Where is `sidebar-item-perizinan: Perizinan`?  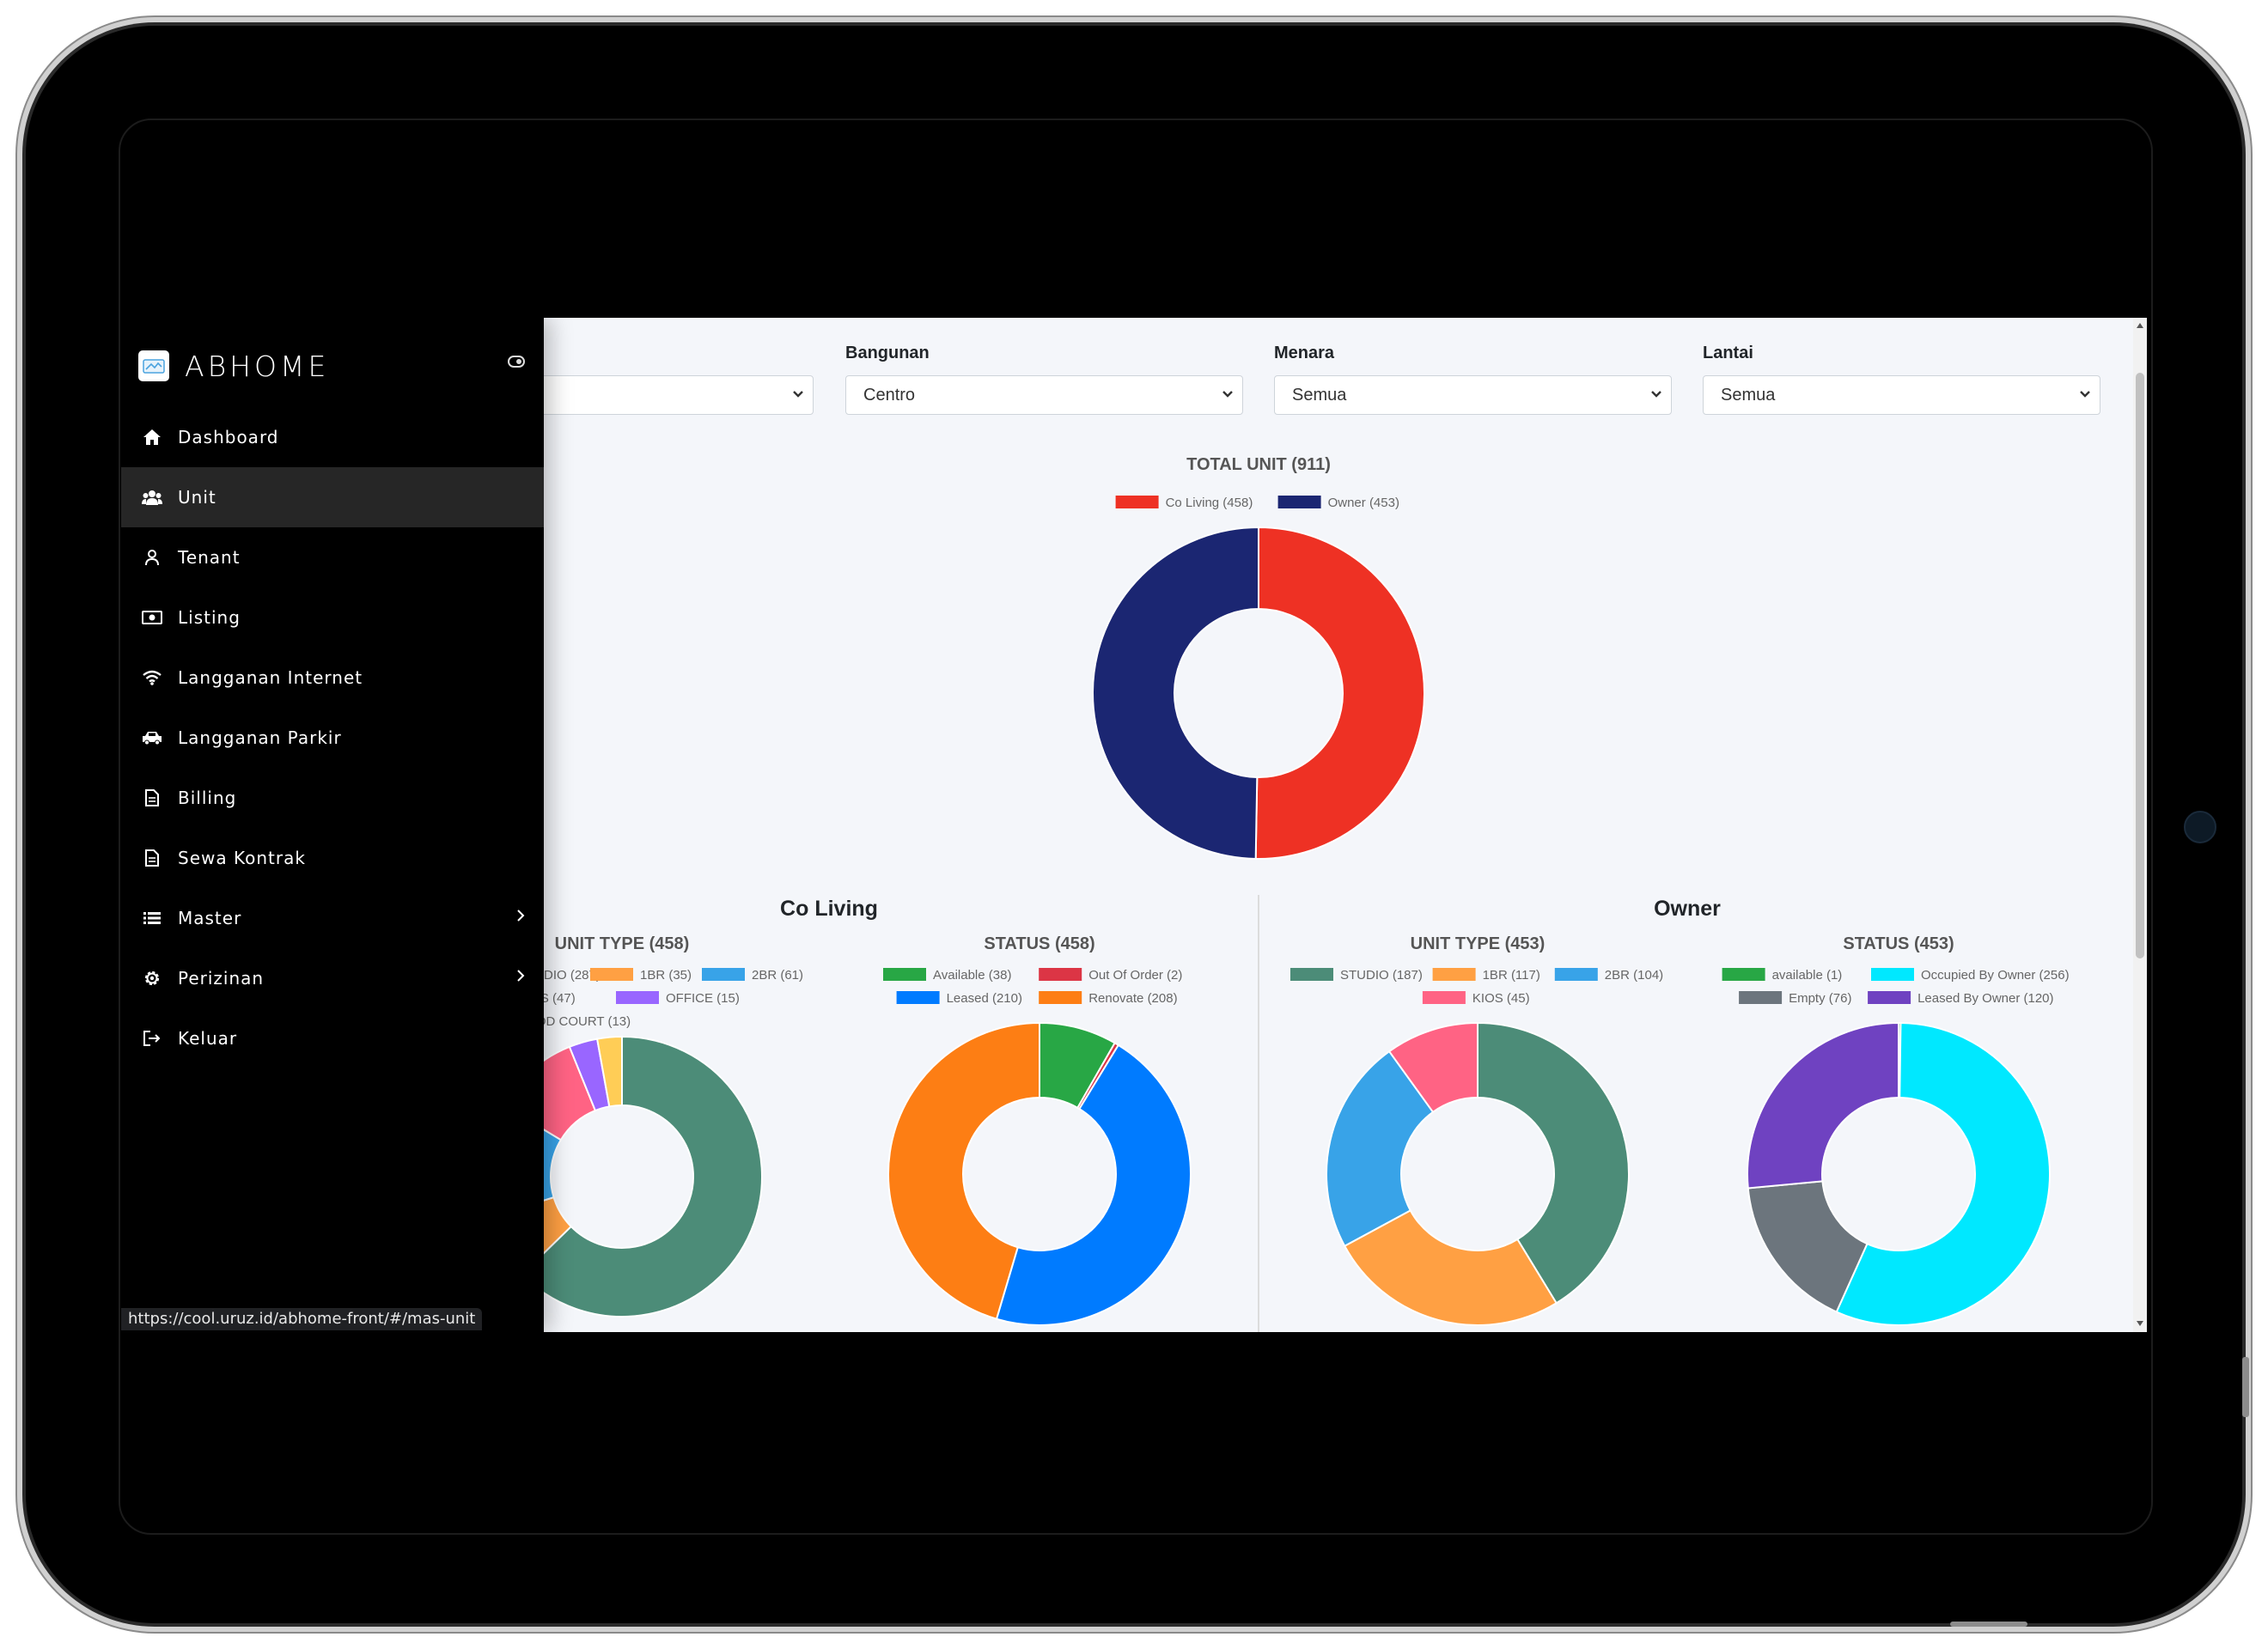 sidebar-item-perizinan: Perizinan is located at coordinates (332, 978).